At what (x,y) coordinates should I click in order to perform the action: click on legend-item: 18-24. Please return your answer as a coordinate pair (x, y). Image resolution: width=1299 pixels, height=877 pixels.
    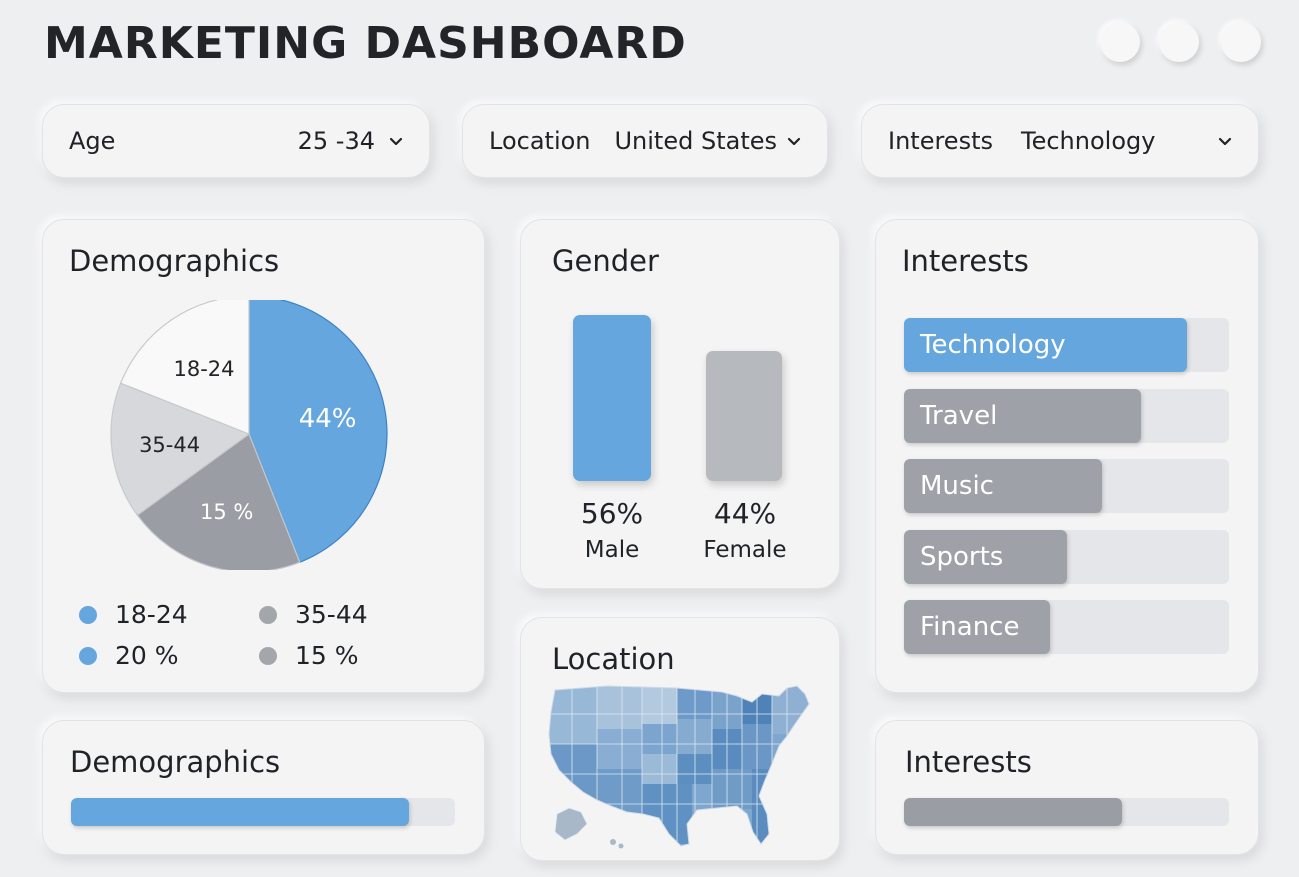
    Looking at the image, I should click on (133, 614).